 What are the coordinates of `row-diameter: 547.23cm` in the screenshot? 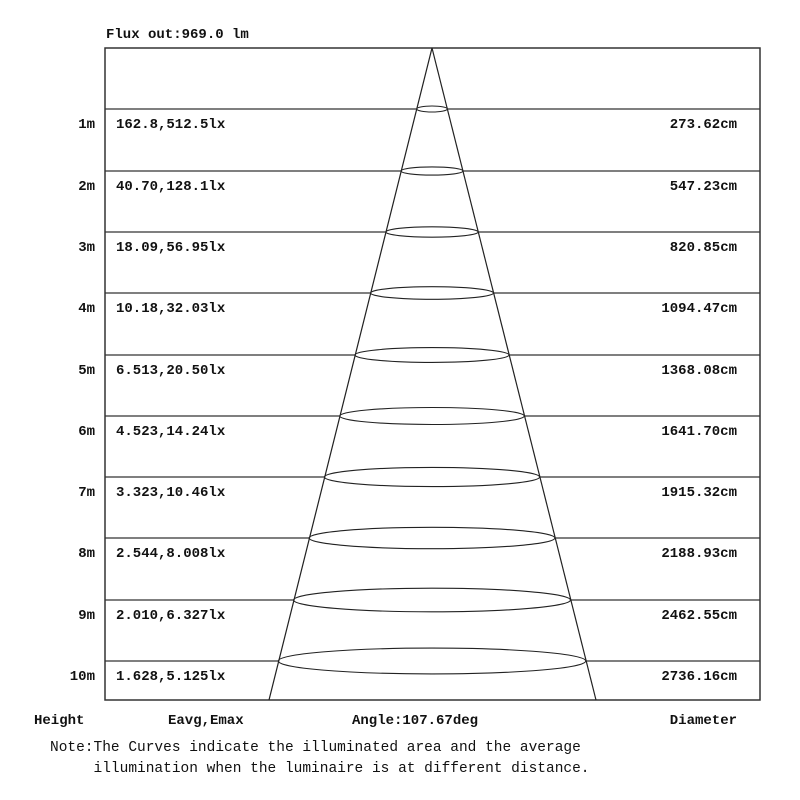 It's located at (703, 187).